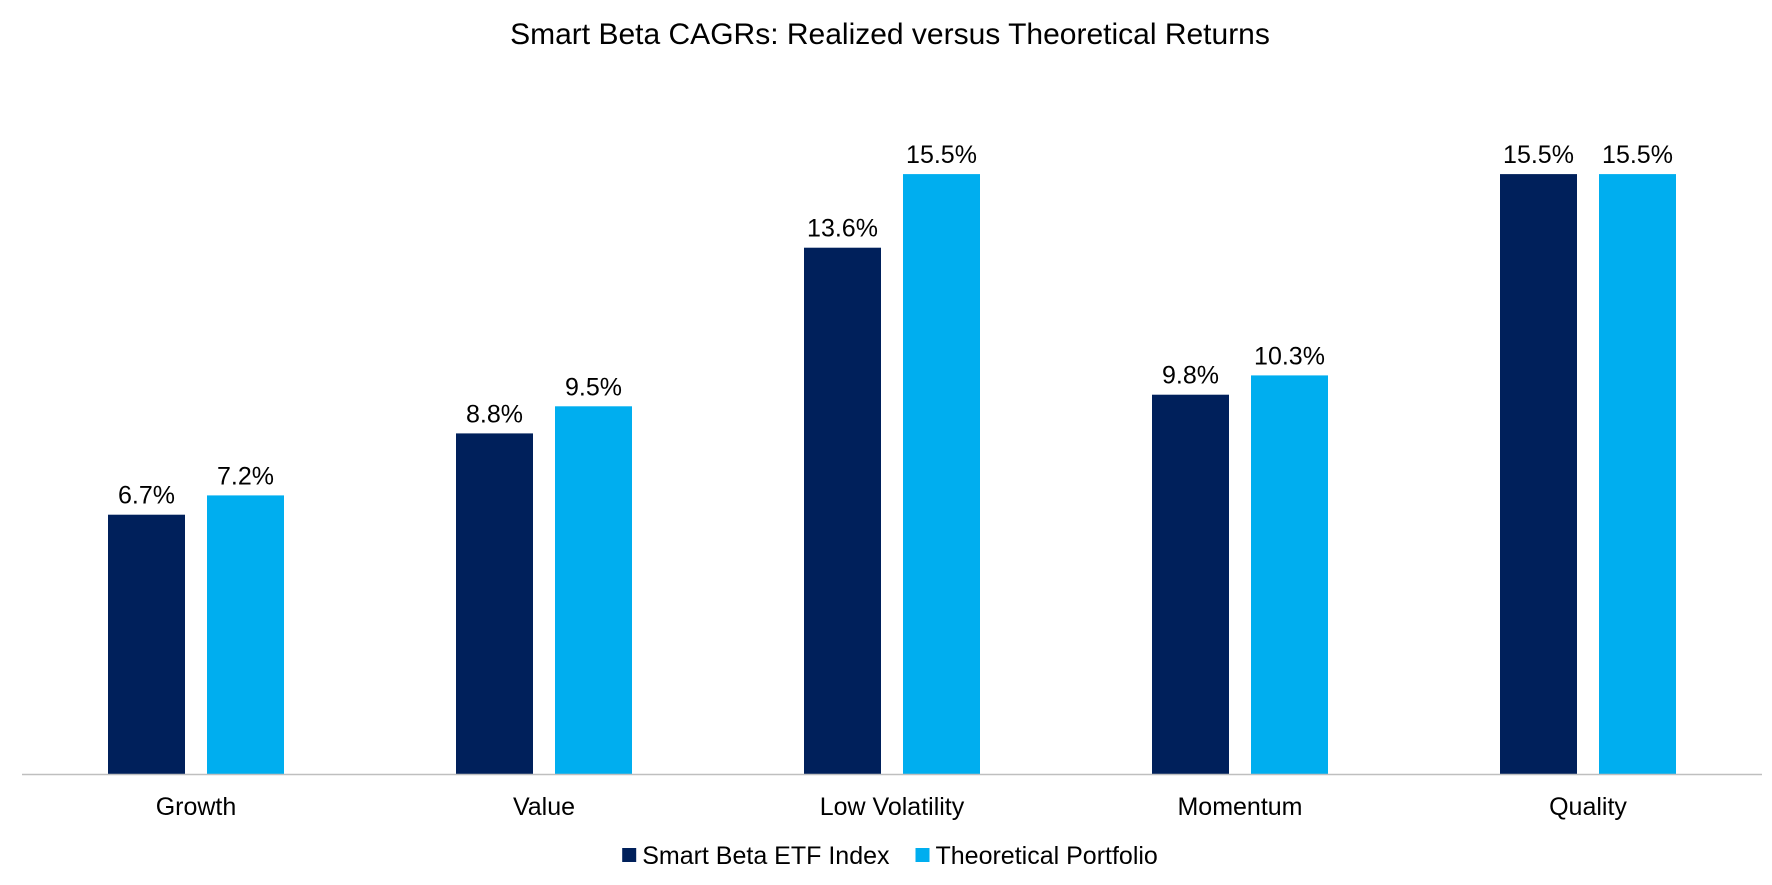 This screenshot has width=1772, height=885. What do you see at coordinates (593, 590) in the screenshot?
I see `bar-value-theoretical-portfolio` at bounding box center [593, 590].